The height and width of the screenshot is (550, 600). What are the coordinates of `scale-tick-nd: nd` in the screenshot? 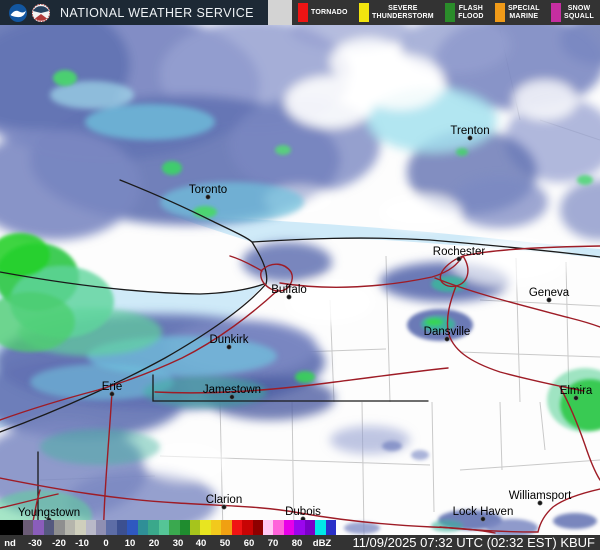 It's located at (10, 543).